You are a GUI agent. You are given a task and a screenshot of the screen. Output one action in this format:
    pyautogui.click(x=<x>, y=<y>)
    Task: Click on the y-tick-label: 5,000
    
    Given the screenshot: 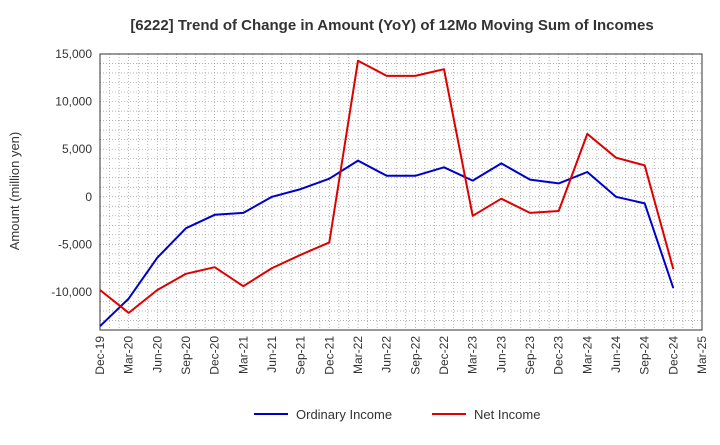 What is the action you would take?
    pyautogui.click(x=77, y=149)
    